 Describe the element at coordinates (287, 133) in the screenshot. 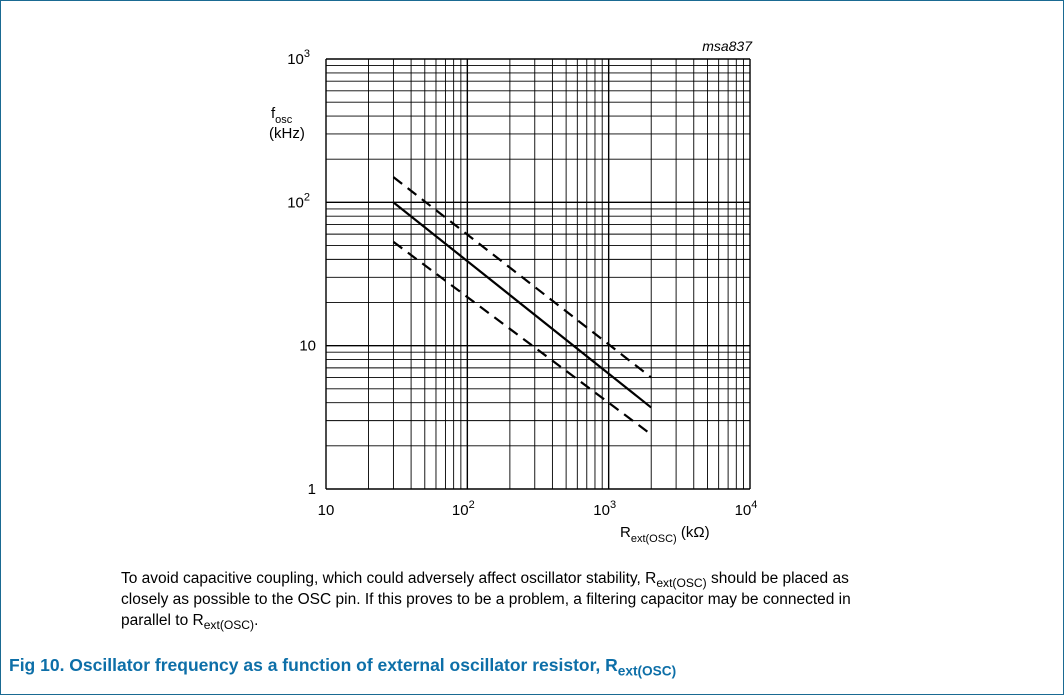

I see `y-axis-unit: (kHz)` at that location.